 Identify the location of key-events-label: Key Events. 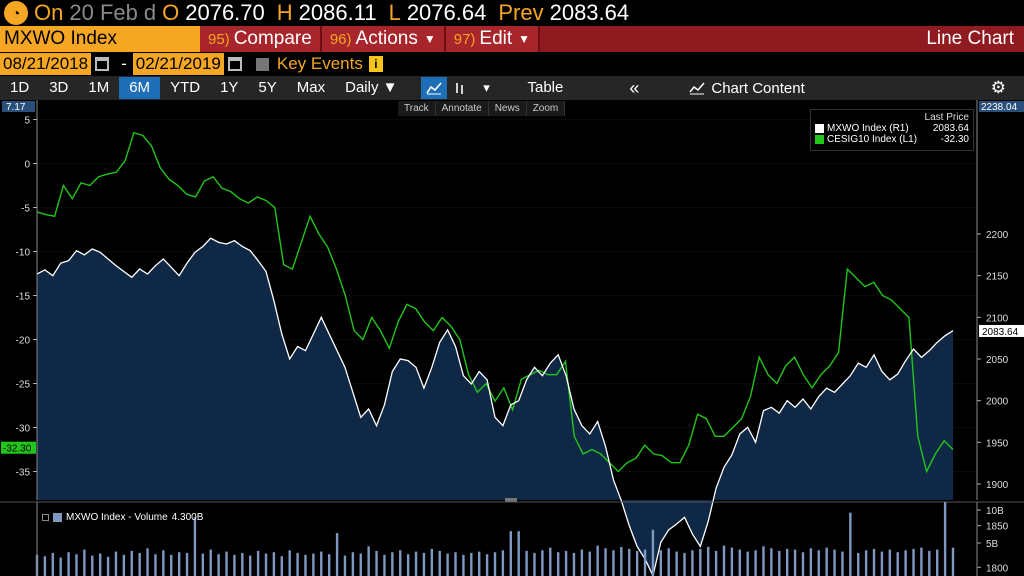
(319, 63).